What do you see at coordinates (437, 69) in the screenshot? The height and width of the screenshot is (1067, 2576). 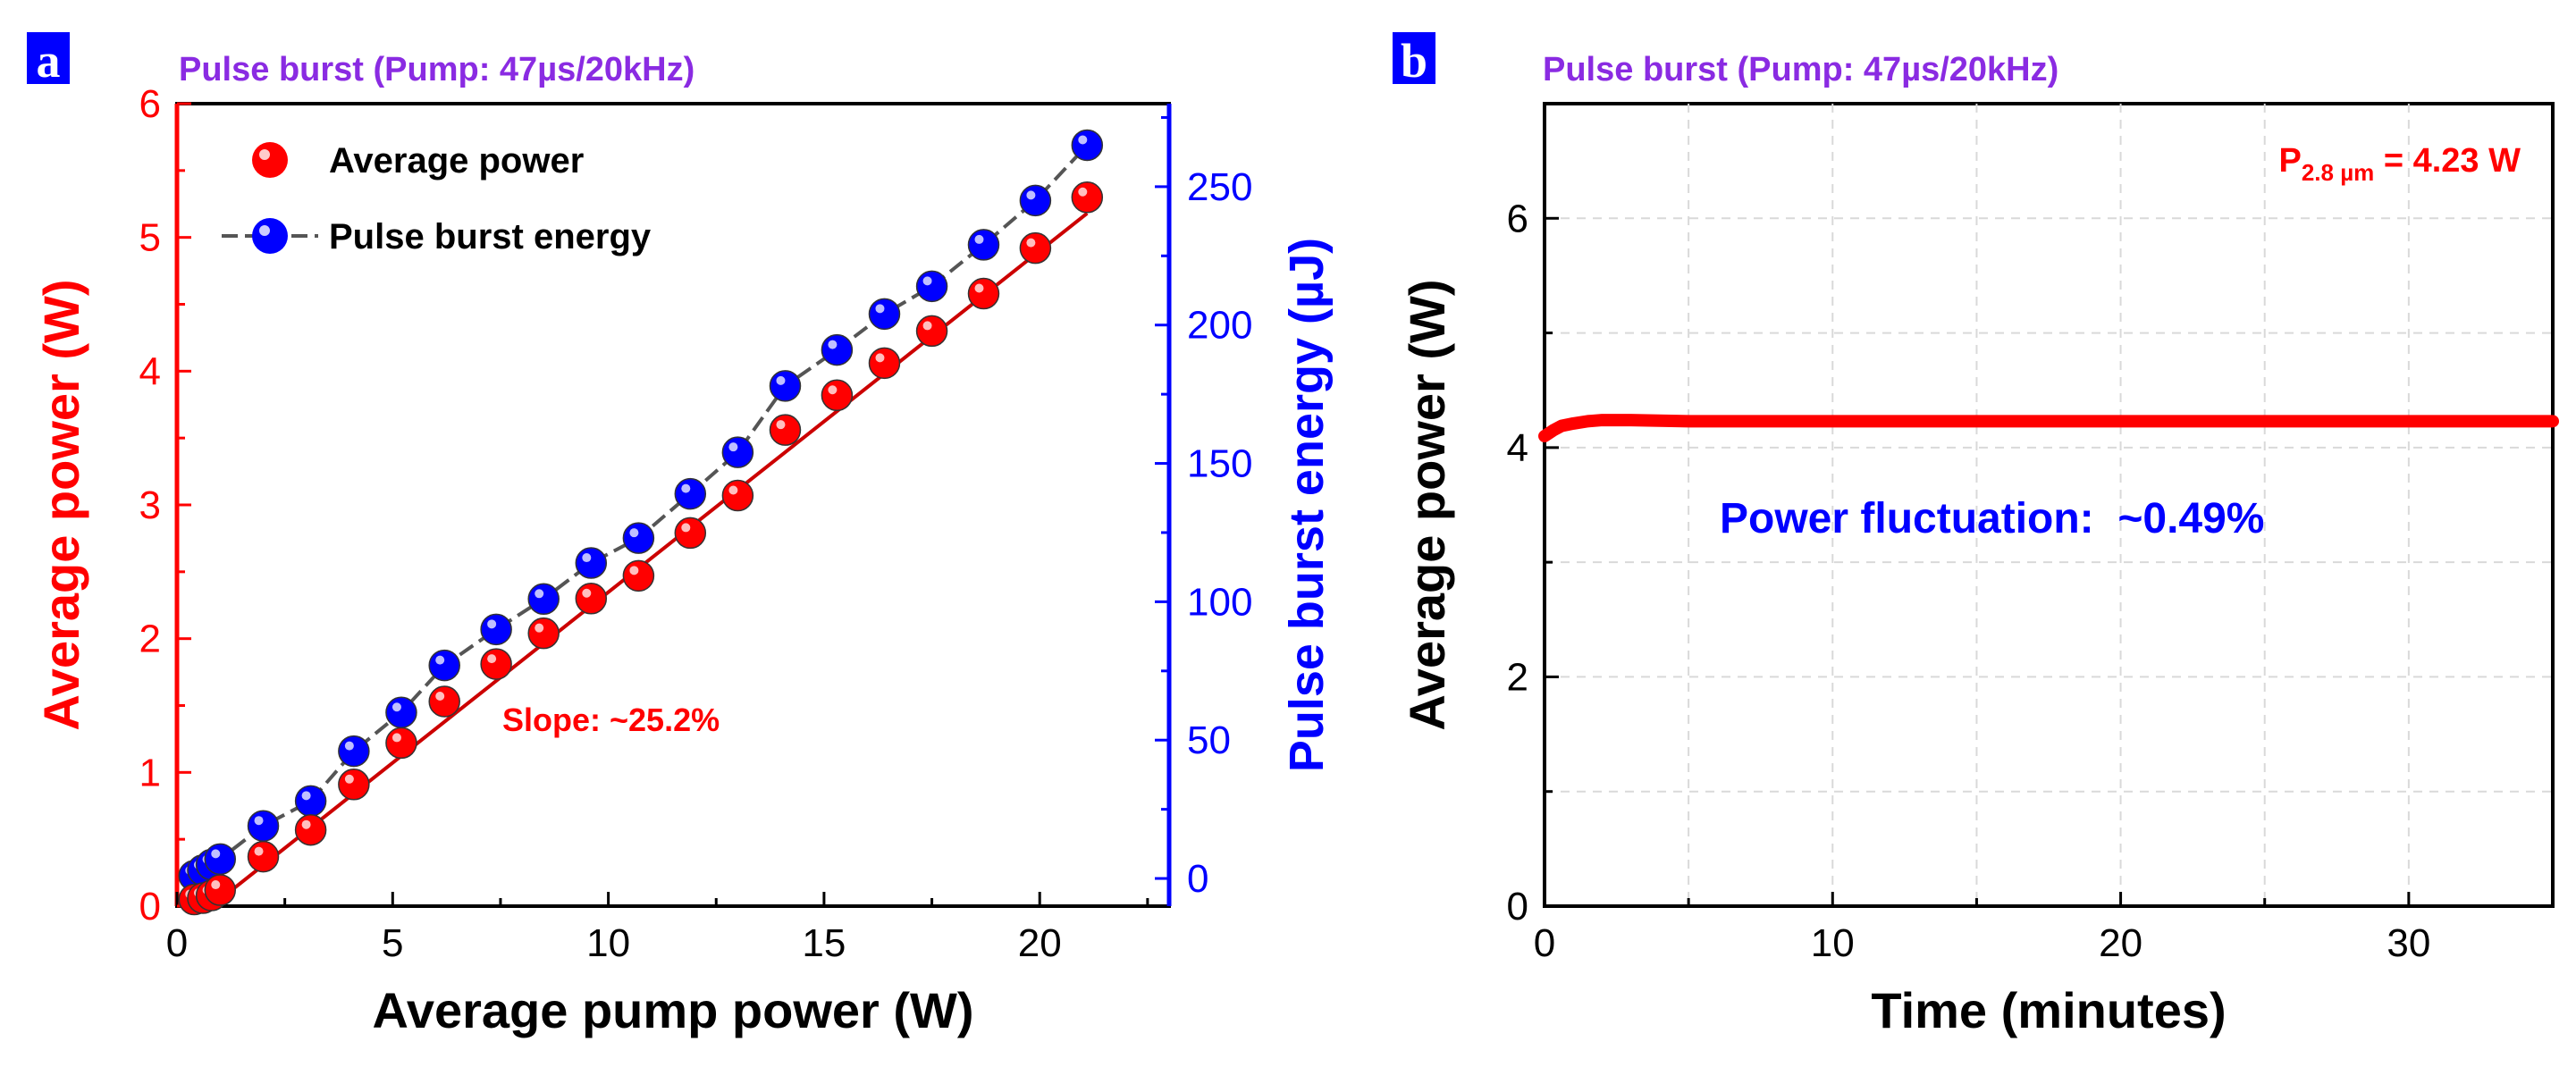 I see `panel-a-title: Pulse burst (Pump: 47µs/20kHz)` at bounding box center [437, 69].